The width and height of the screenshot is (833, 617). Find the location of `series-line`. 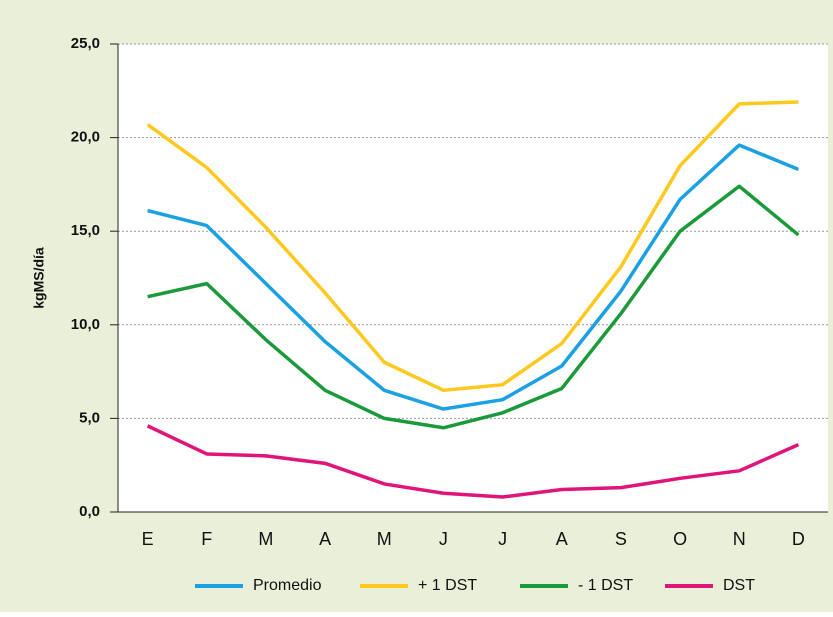

series-line is located at coordinates (473, 461).